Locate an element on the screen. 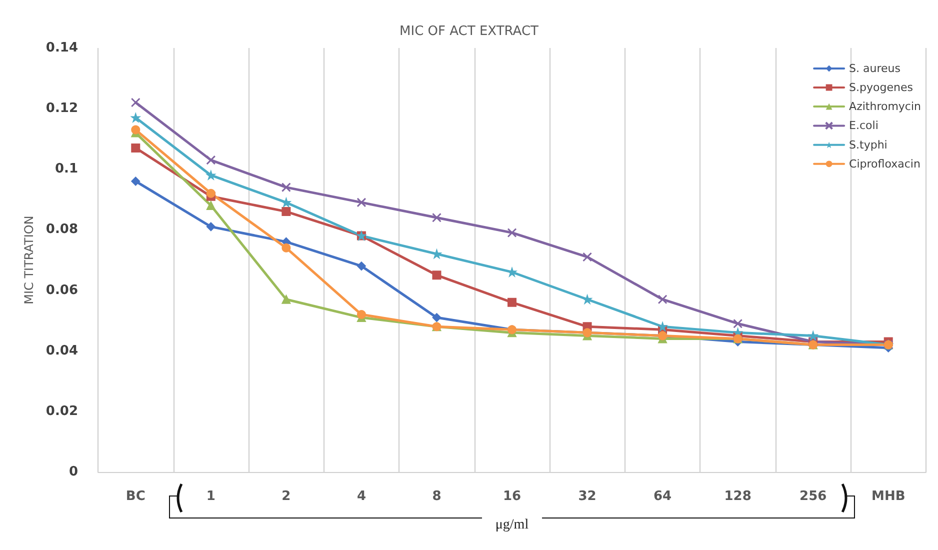 This screenshot has width=938, height=550. x-tick-label: 32 is located at coordinates (587, 496).